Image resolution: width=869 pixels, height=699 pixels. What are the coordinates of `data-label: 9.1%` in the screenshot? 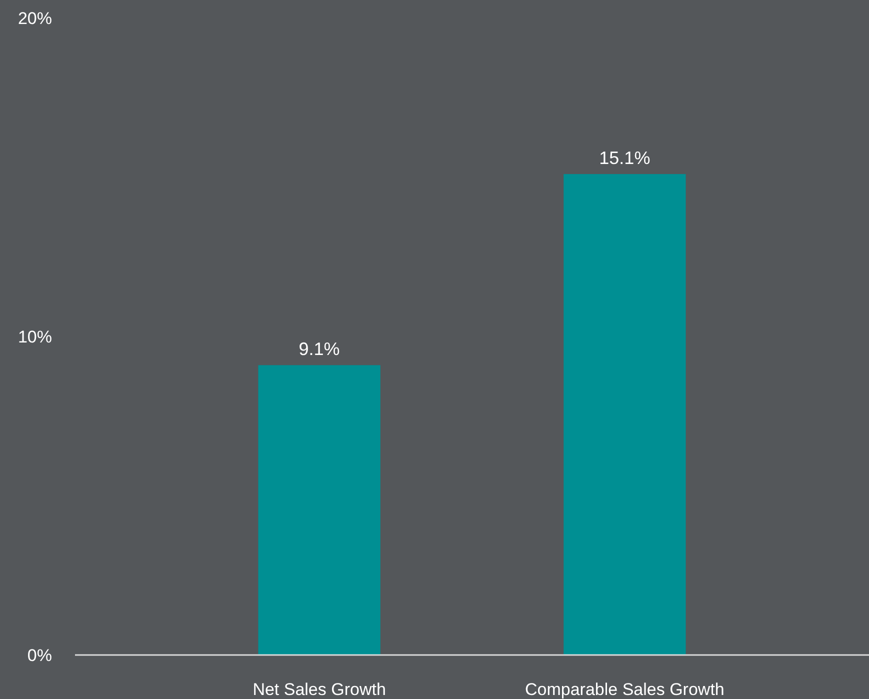 It's located at (319, 349).